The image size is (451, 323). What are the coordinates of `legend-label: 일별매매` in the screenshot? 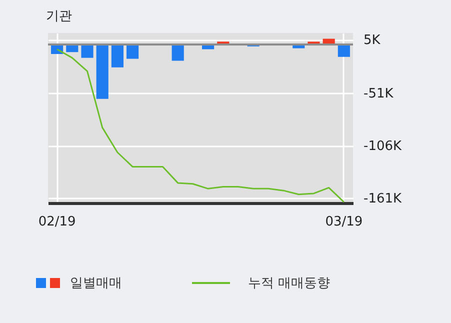 It's located at (96, 283).